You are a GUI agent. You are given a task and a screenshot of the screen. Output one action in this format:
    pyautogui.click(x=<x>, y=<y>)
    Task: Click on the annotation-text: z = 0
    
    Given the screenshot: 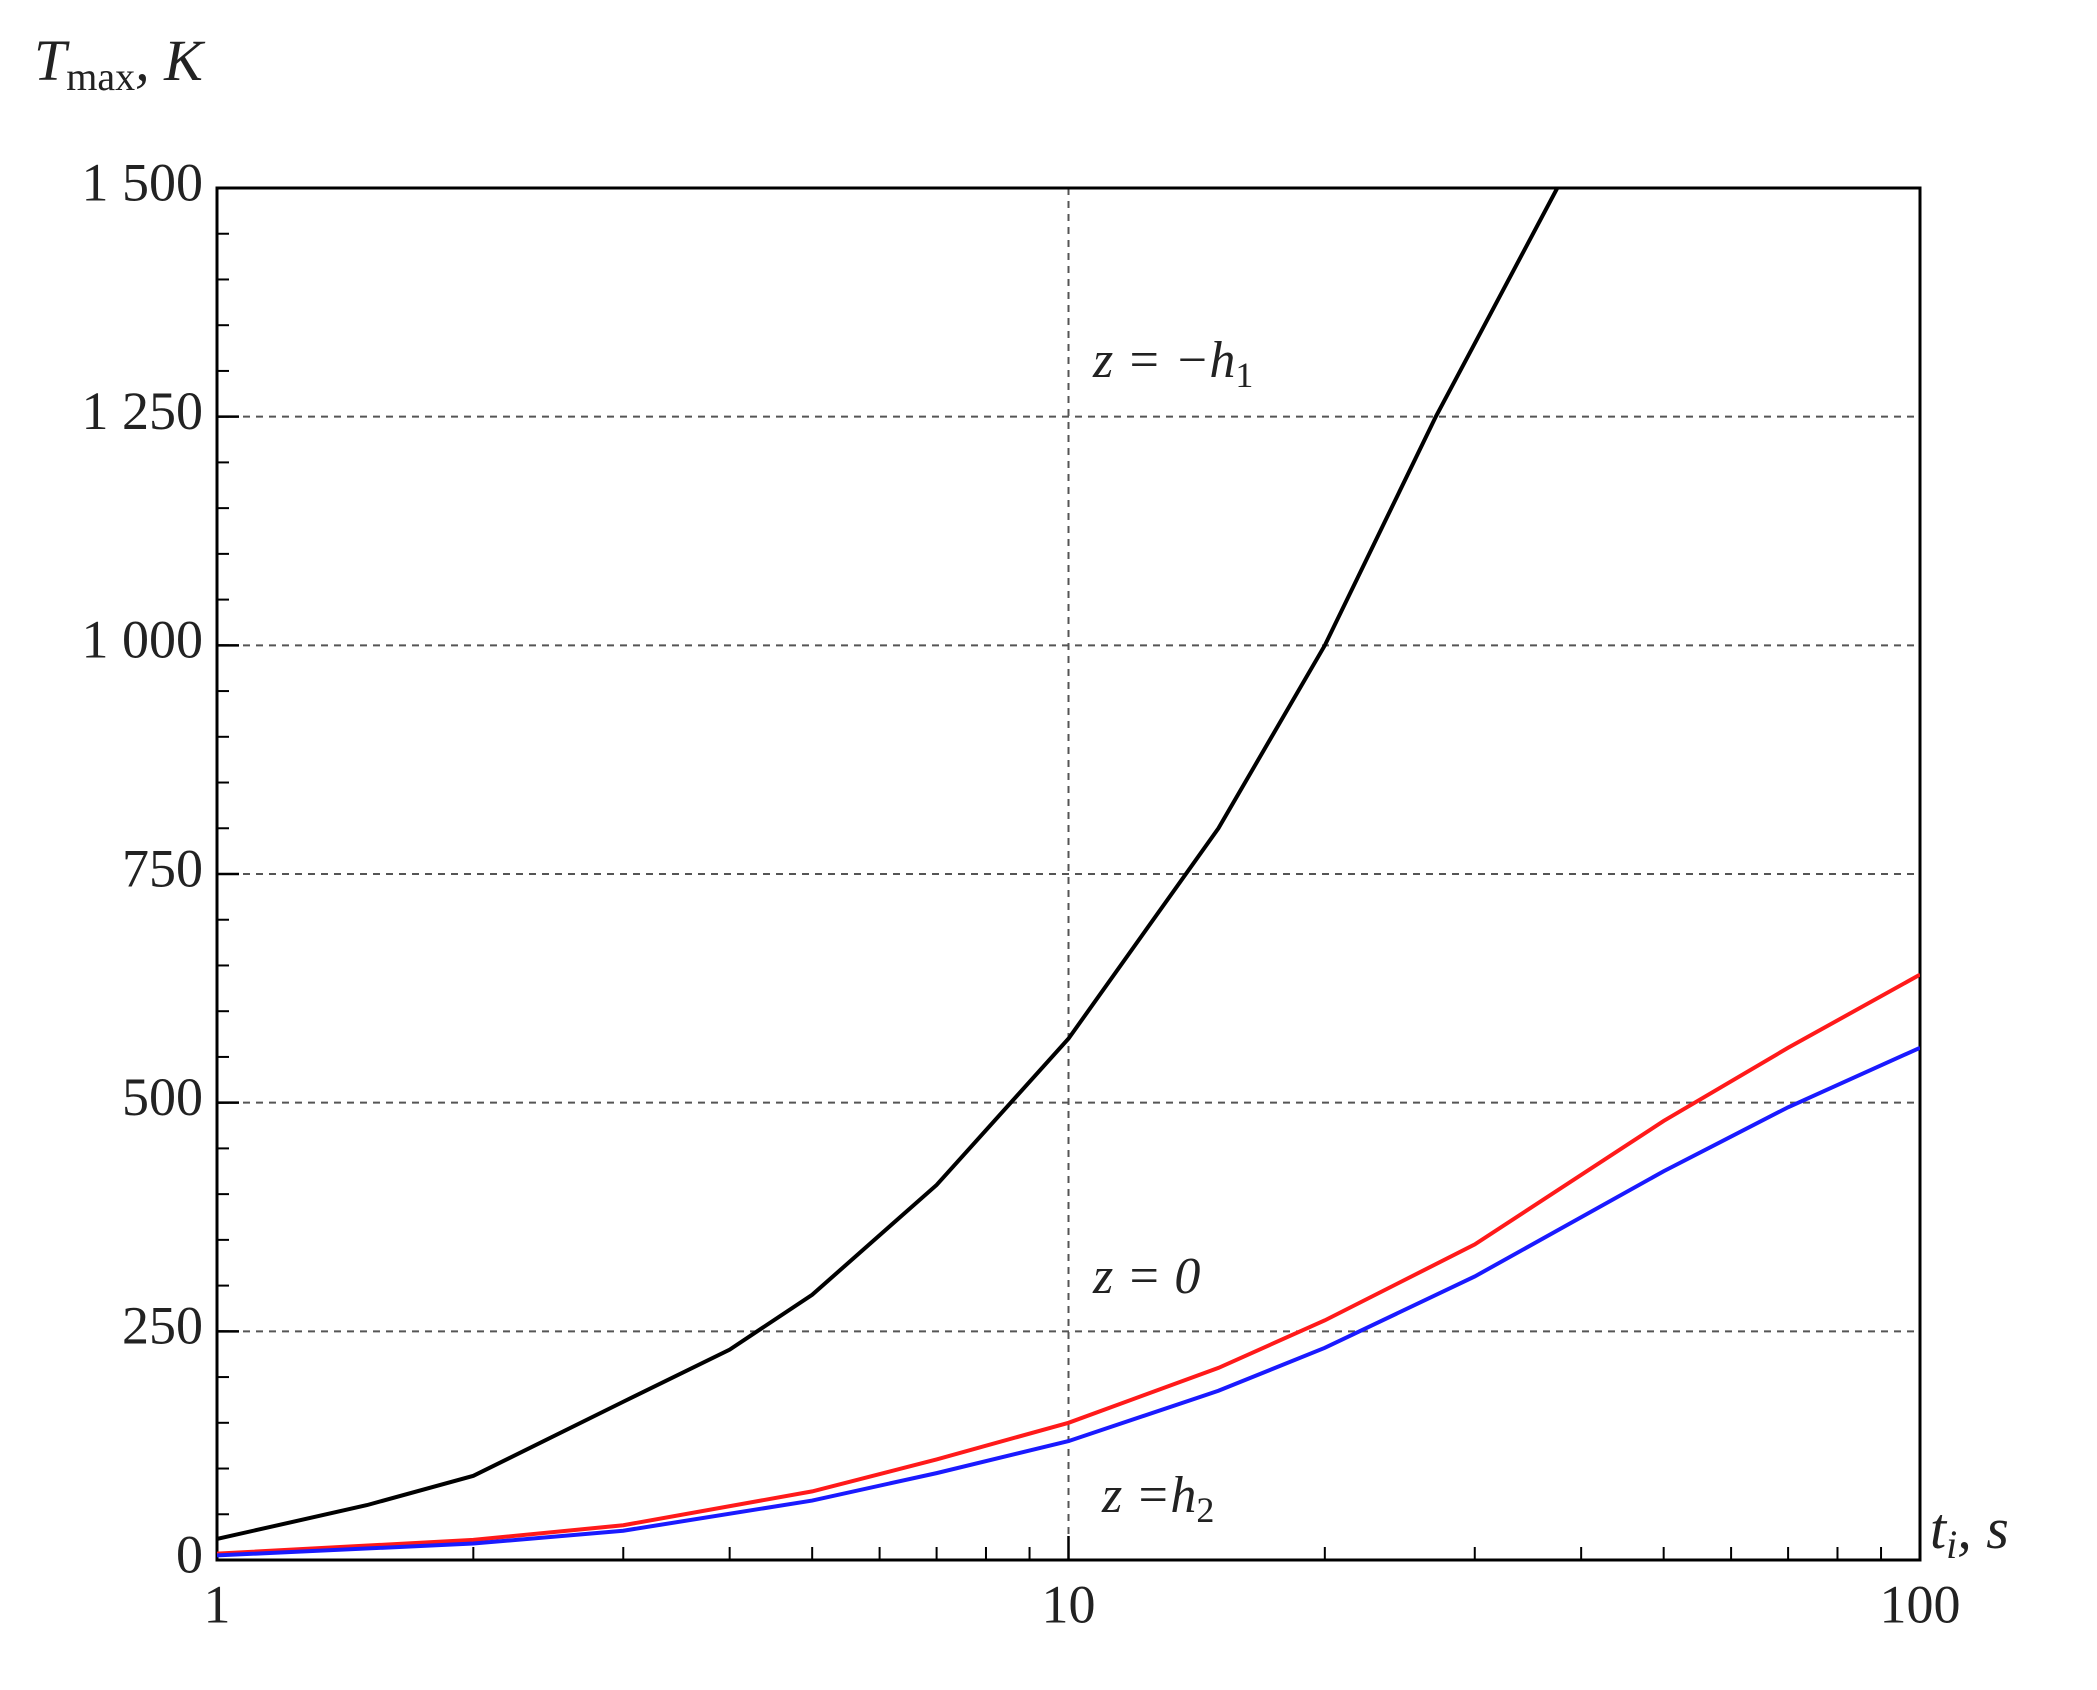 What is the action you would take?
    pyautogui.click(x=1146, y=1276)
    